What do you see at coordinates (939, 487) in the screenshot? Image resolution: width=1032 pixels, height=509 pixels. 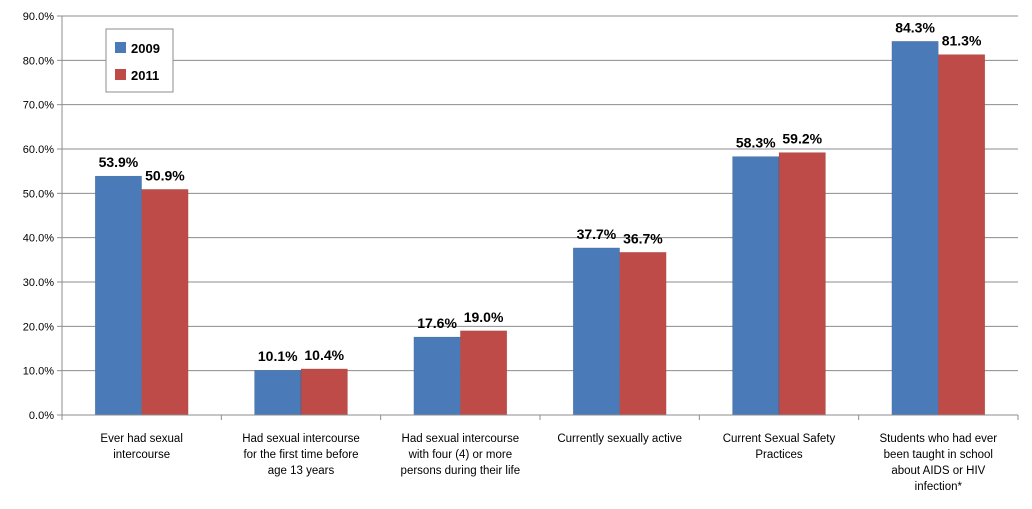 I see `category-label: infection*` at bounding box center [939, 487].